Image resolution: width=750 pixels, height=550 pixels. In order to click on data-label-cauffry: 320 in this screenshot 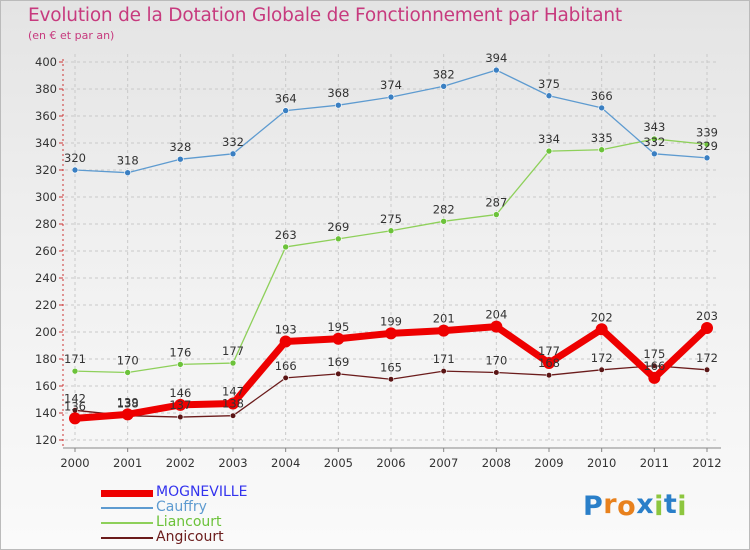, I will do `click(75, 158)`.